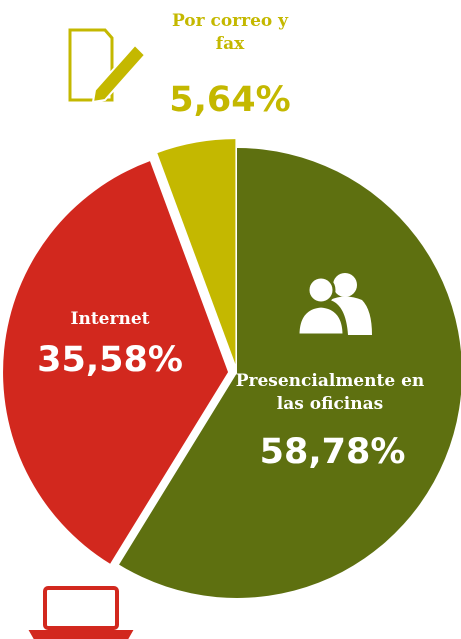  What do you see at coordinates (330, 392) in the screenshot?
I see `slice-label: Presencialmente en las oficinas` at bounding box center [330, 392].